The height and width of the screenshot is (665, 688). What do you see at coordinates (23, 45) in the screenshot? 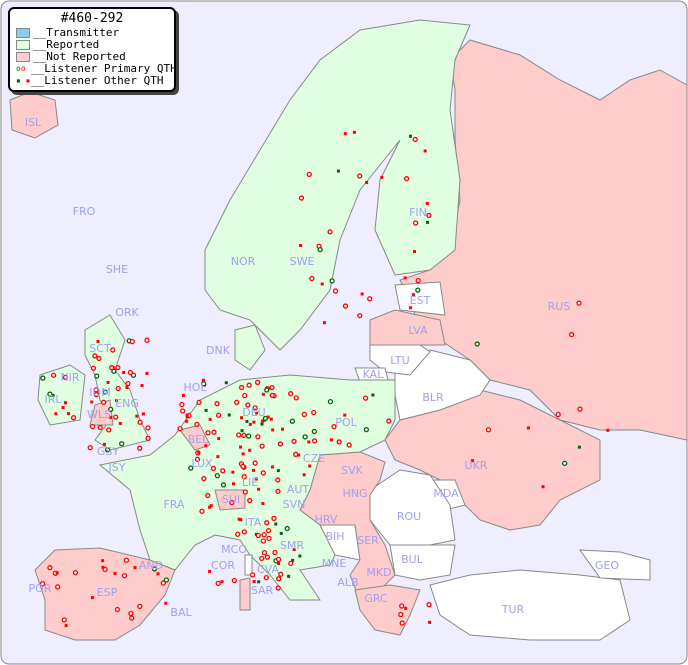
I see `reported-swatch` at bounding box center [23, 45].